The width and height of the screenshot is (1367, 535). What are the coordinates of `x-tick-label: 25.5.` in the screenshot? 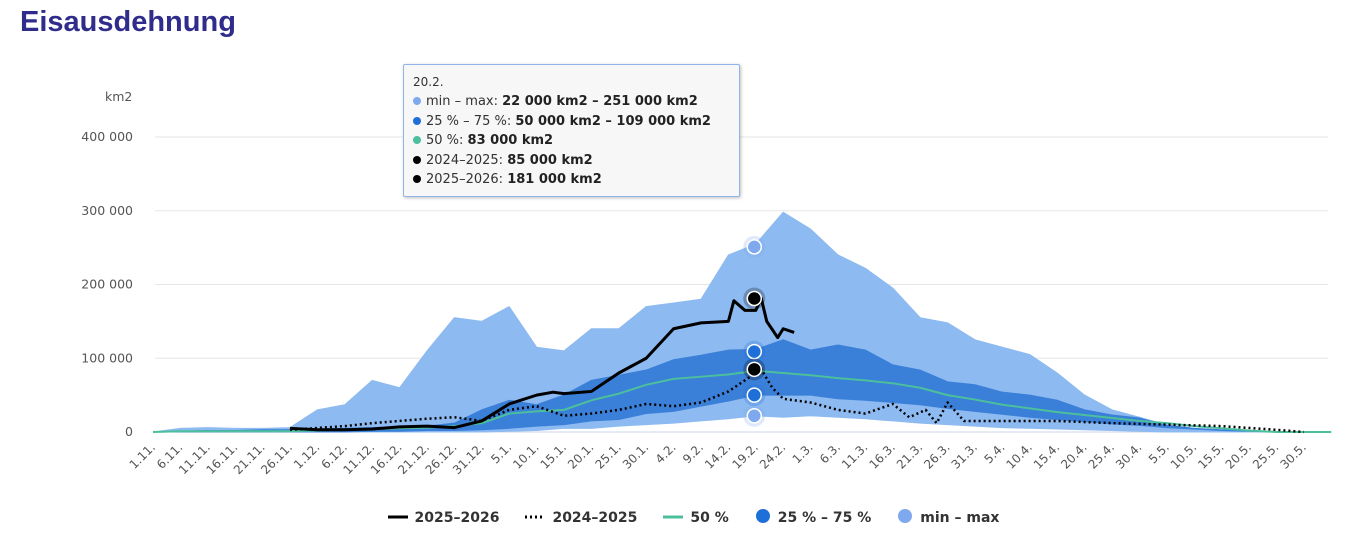 It's located at (1265, 455).